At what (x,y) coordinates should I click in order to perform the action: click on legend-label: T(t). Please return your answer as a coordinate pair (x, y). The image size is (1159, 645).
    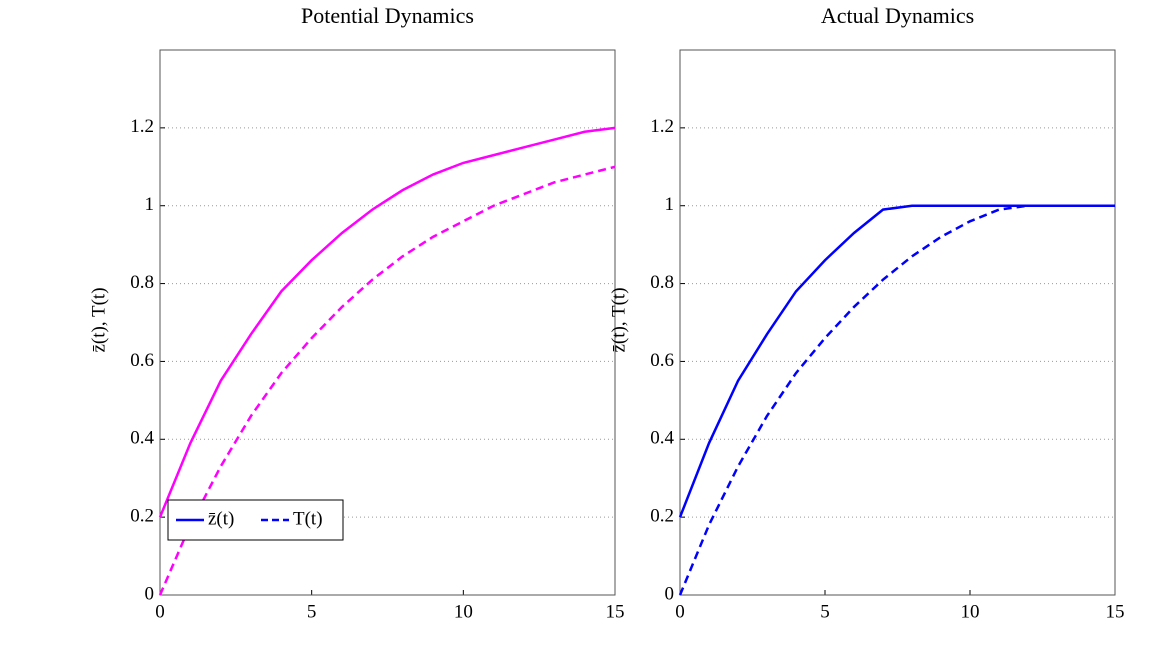
    Looking at the image, I should click on (308, 518).